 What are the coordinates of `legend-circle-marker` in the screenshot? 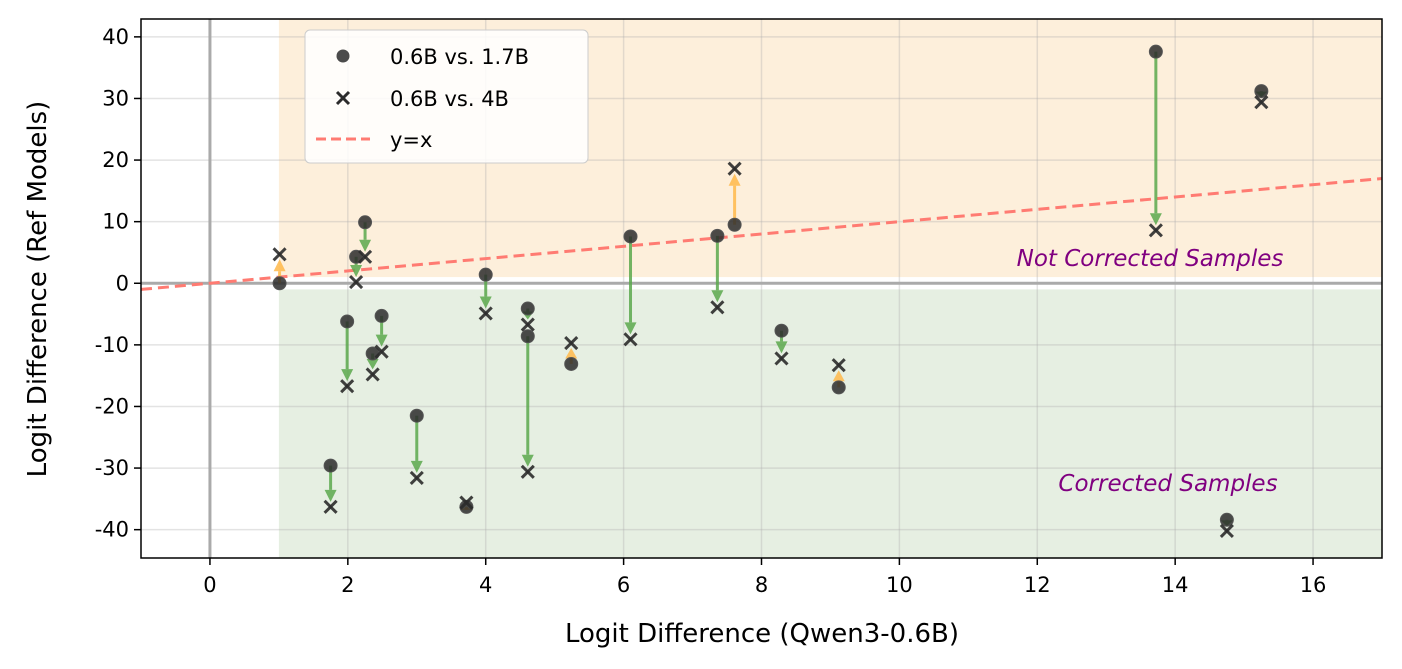 It's located at (343, 56).